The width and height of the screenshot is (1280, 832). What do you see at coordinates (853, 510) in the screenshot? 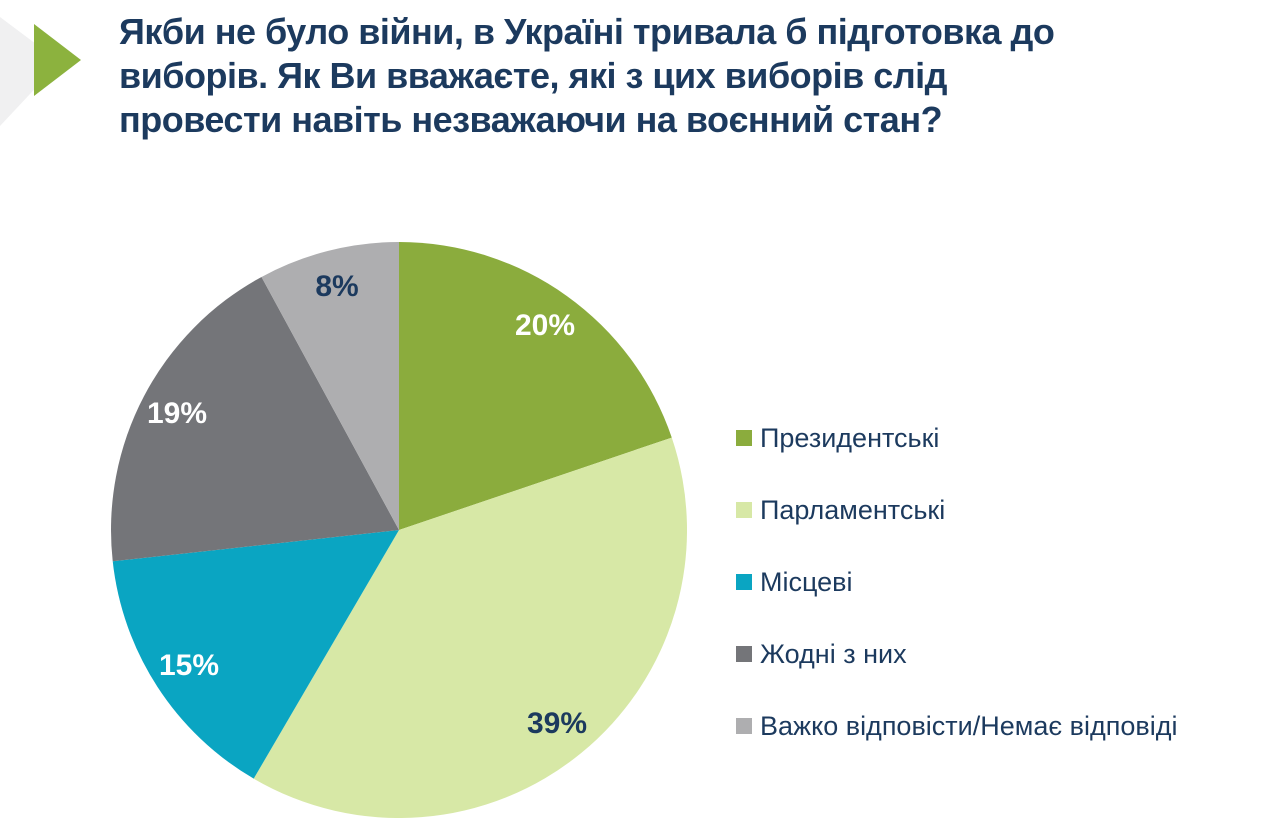
I see `legend-label: Парламентські` at bounding box center [853, 510].